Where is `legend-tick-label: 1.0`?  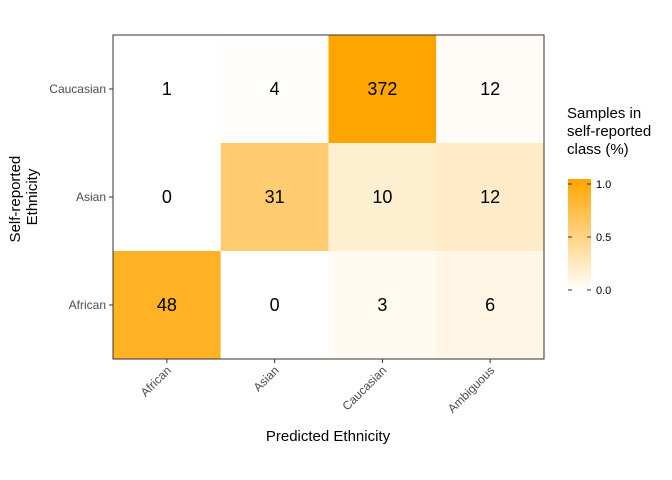 legend-tick-label: 1.0 is located at coordinates (603, 185).